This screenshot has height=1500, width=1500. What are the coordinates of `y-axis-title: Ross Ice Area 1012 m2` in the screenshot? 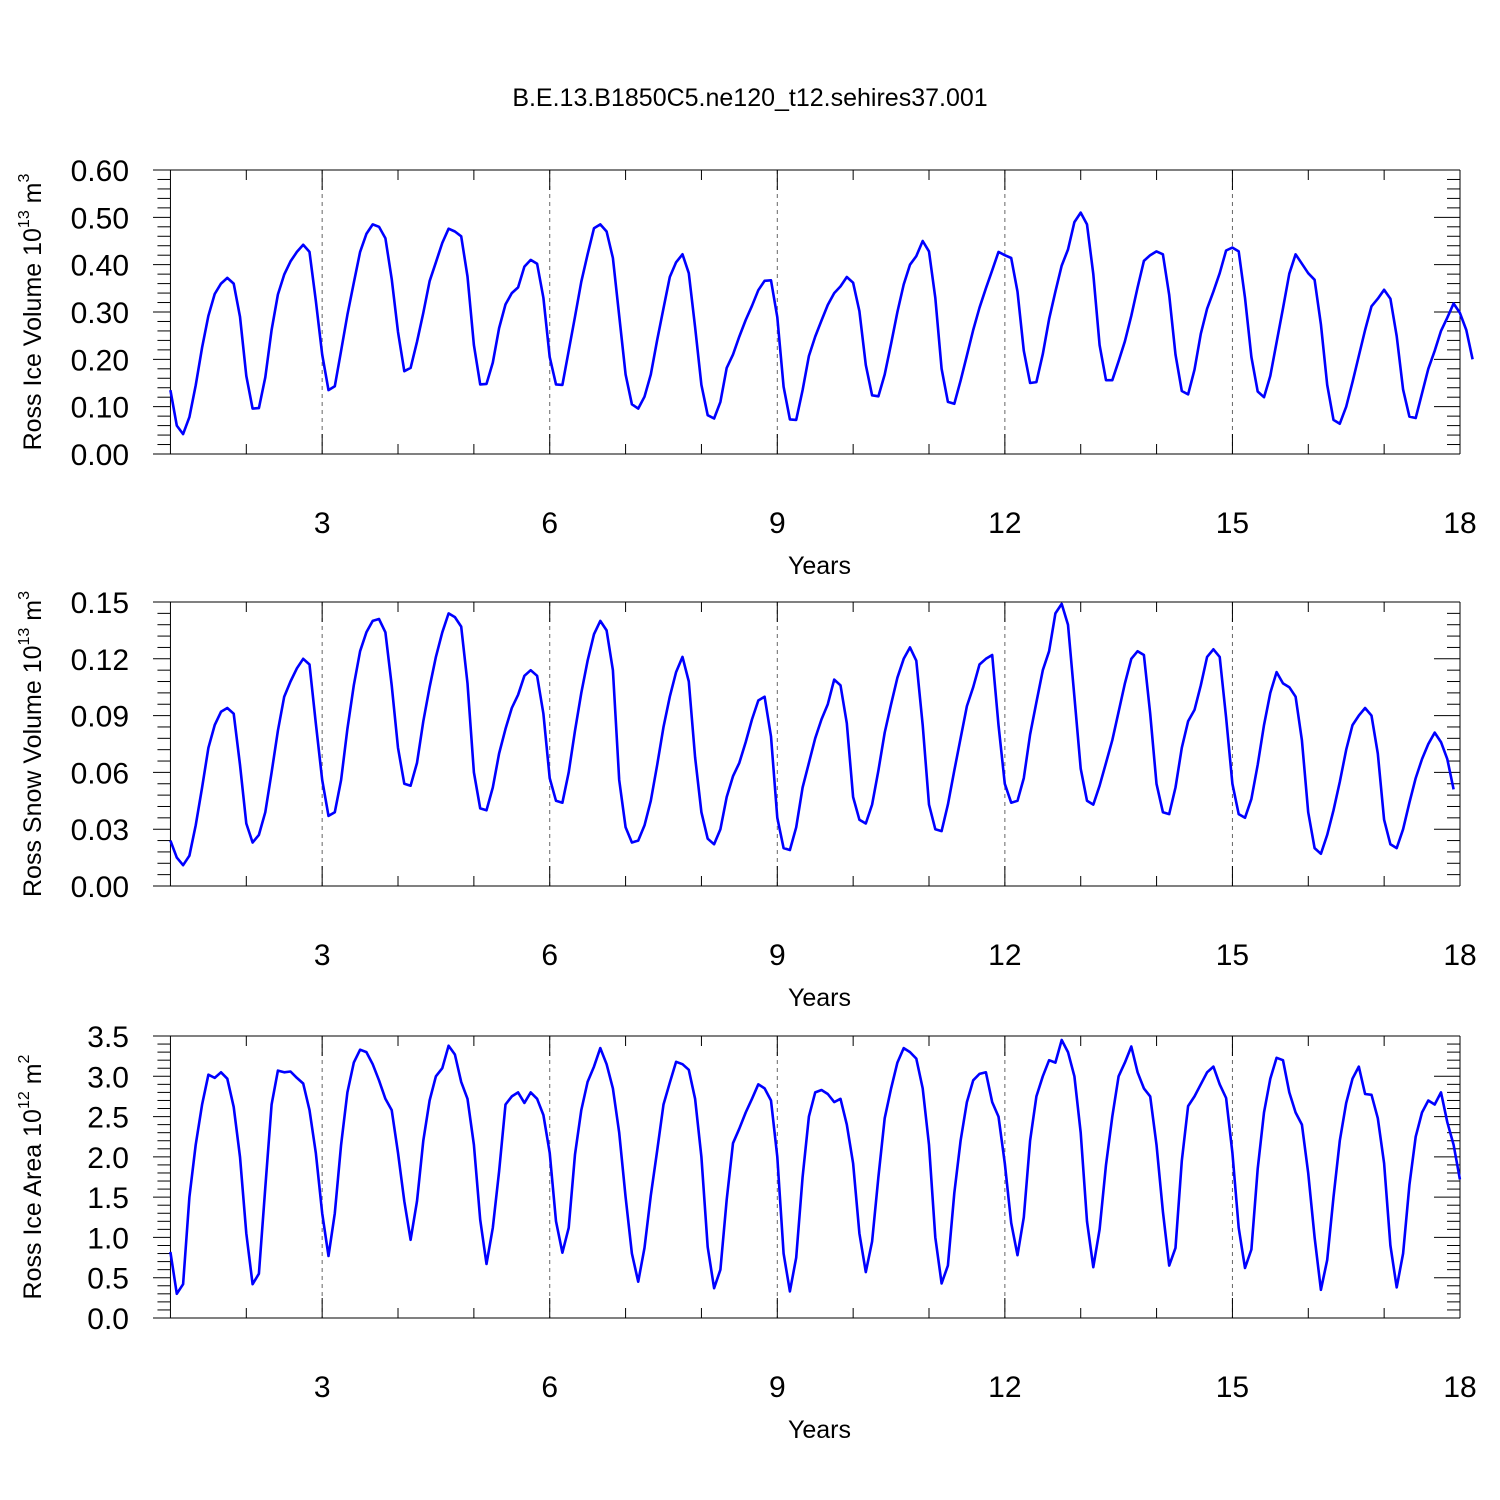 It's located at (31, 1176).